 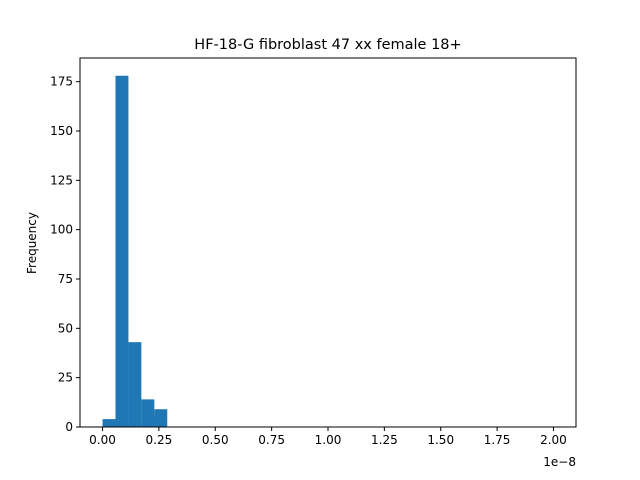 I want to click on x-tick-label: 1.00, so click(x=328, y=440).